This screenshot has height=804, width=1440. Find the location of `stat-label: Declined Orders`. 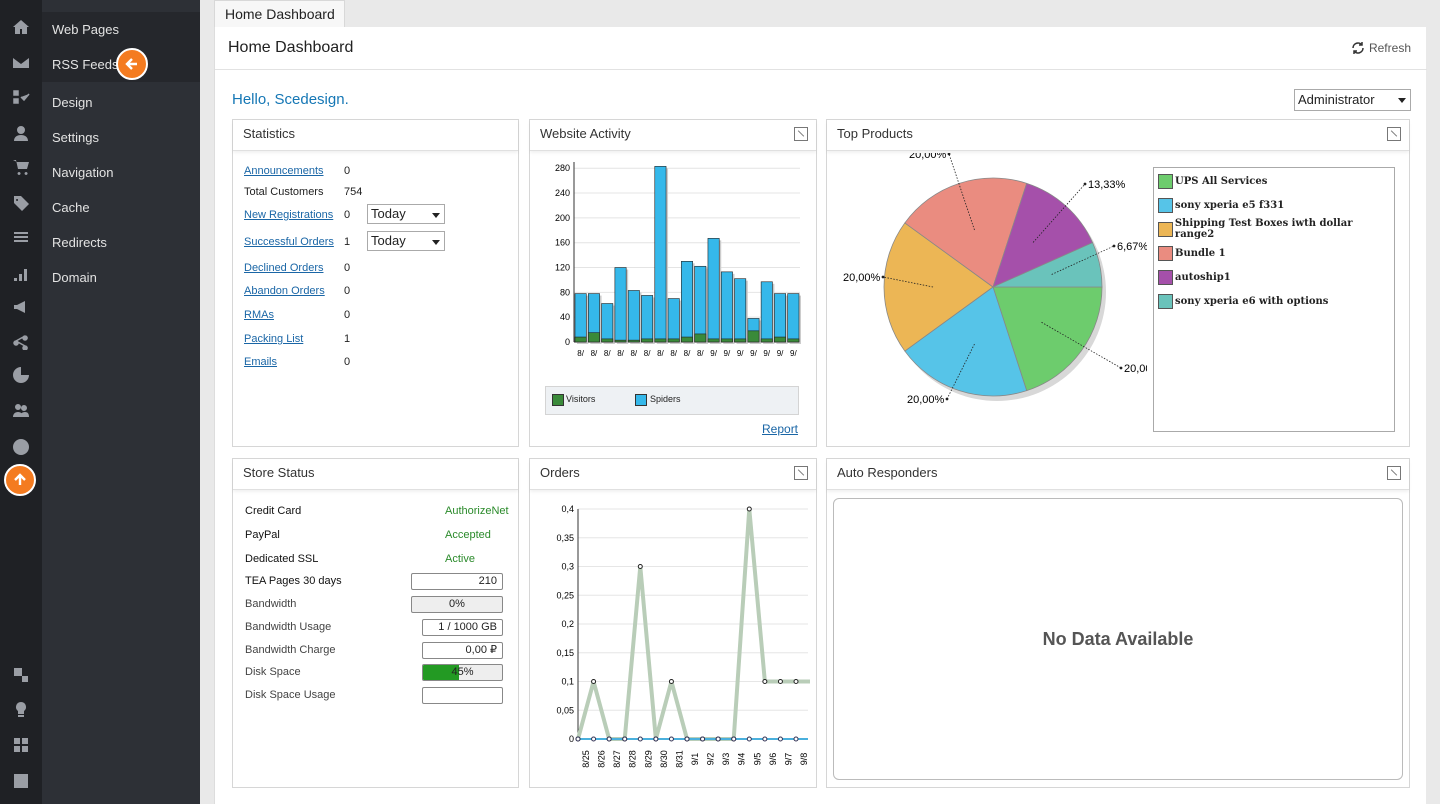

stat-label: Declined Orders is located at coordinates (284, 268).